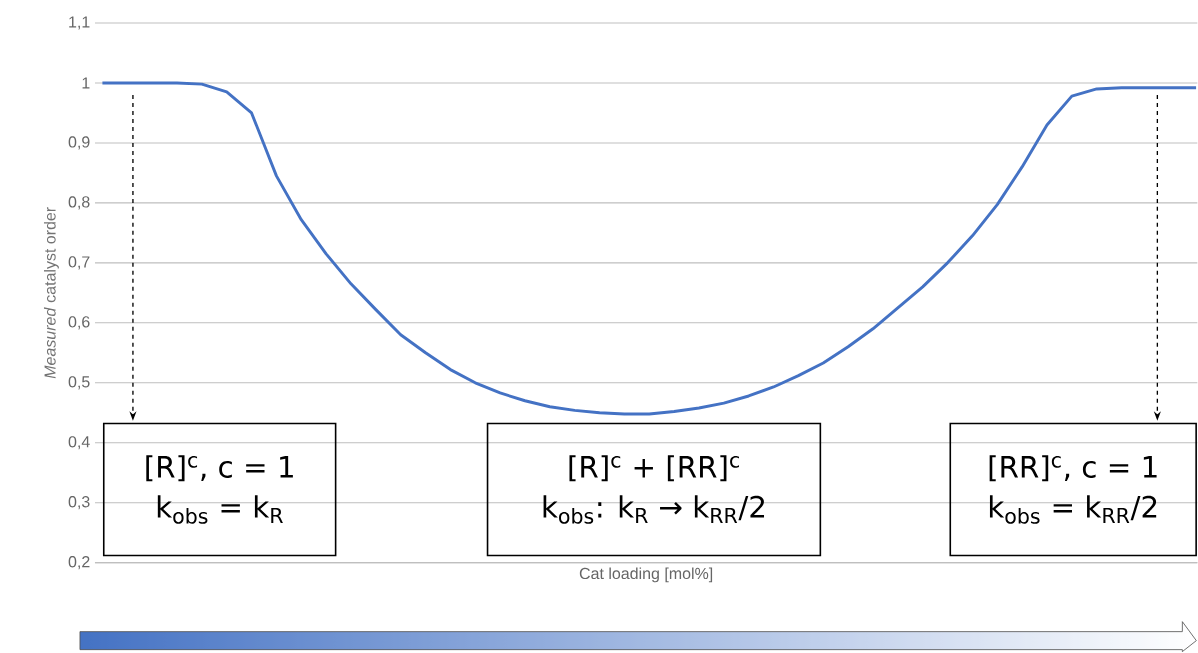  I want to click on annotation: [R]$^{c}$, c = 1, so click(219, 468).